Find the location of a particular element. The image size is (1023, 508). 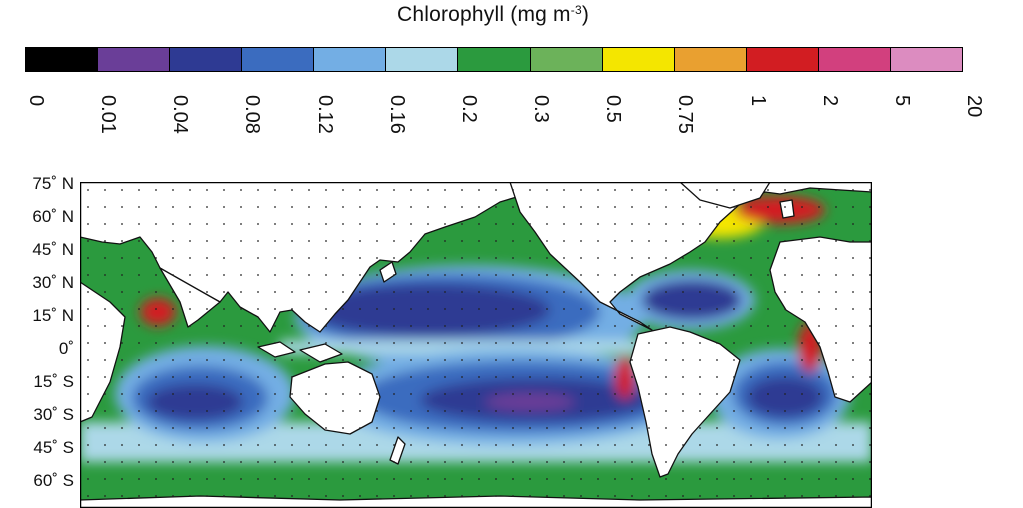

colorbar-tick-label: 5 is located at coordinates (901, 101).